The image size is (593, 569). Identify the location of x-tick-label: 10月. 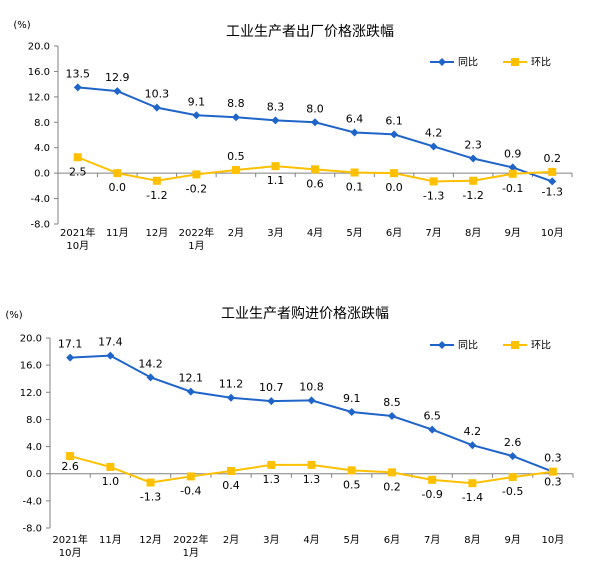
(553, 540).